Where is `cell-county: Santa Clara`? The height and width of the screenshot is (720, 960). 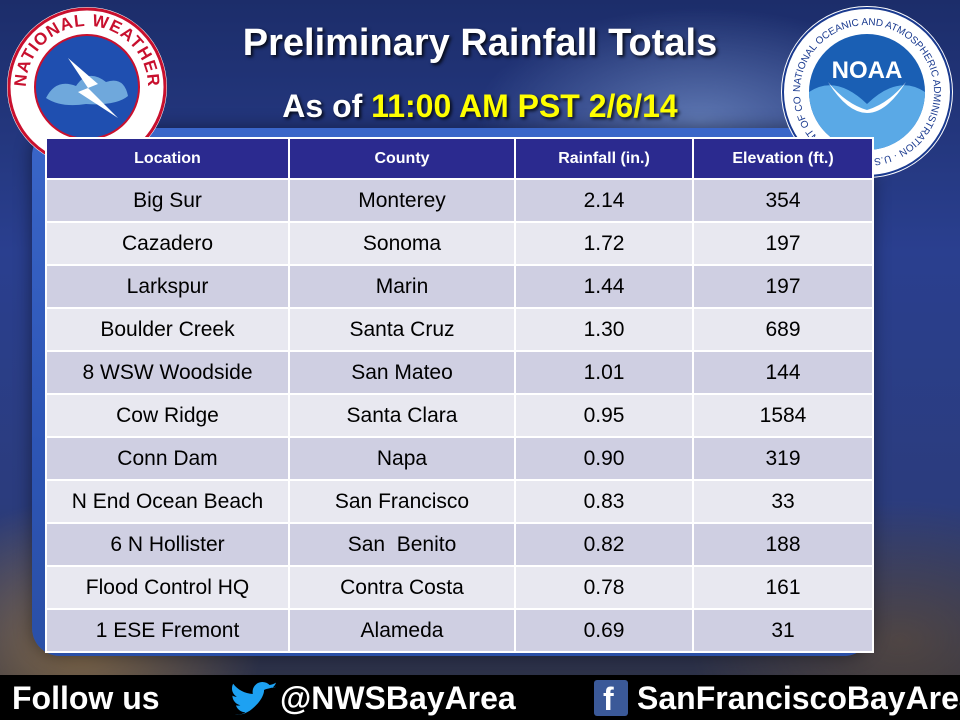
cell-county: Santa Clara is located at coordinates (402, 415).